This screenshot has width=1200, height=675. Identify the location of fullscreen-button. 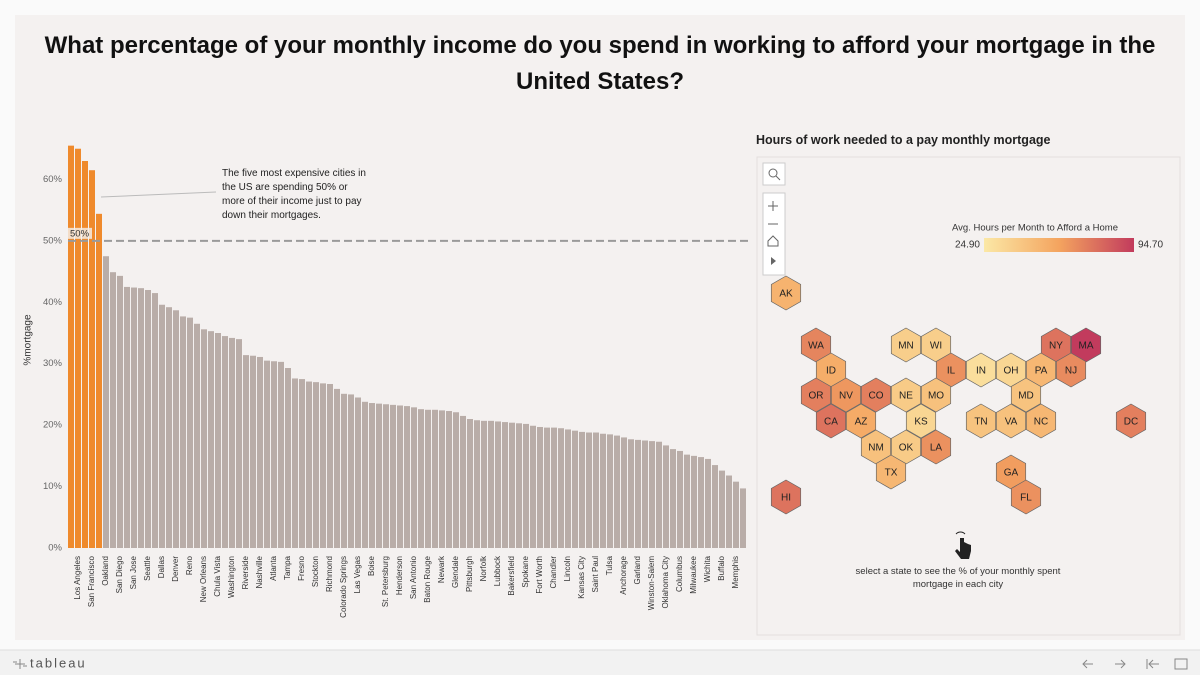
(1181, 664).